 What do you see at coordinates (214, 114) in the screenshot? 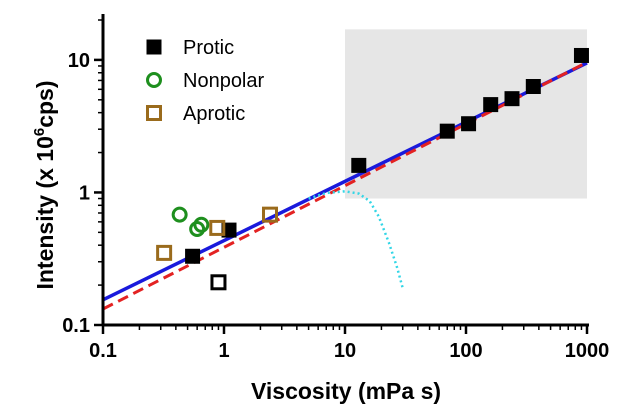
I see `legend-label-aprotic: Aprotic` at bounding box center [214, 114].